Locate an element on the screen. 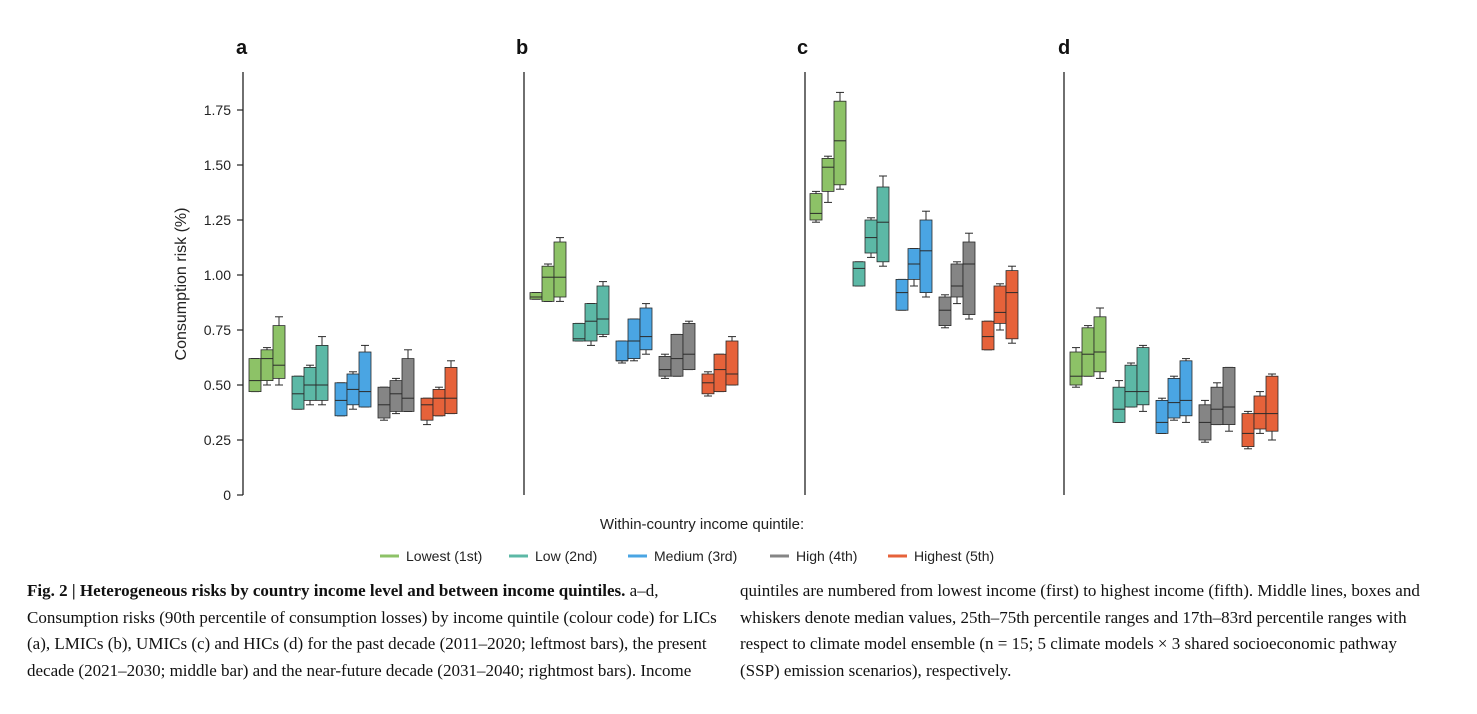  y-tick-label: 1.75 is located at coordinates (217, 110).